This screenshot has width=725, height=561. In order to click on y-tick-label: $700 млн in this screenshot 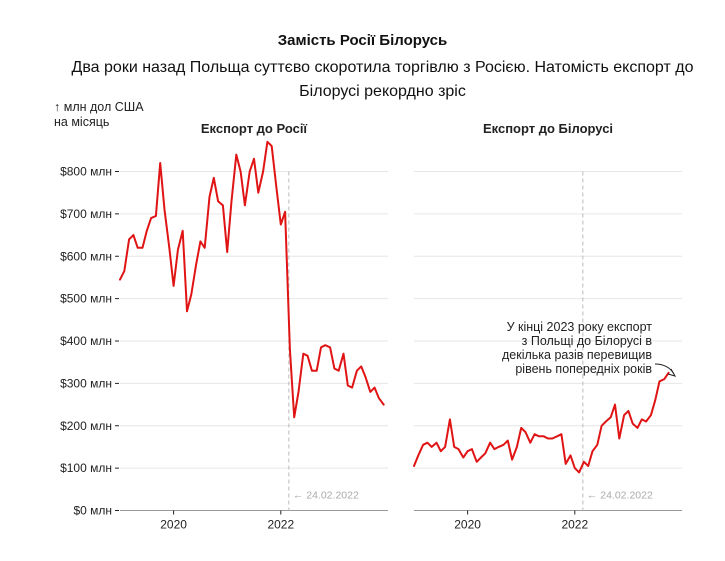, I will do `click(86, 214)`.